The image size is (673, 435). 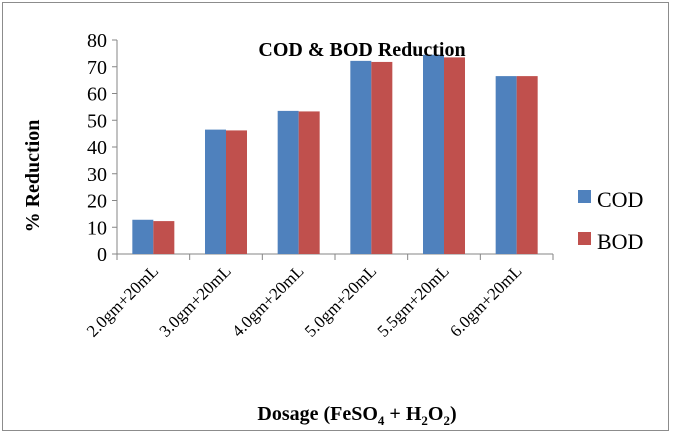 What do you see at coordinates (195, 300) in the screenshot?
I see `x-tick-label: 3.0gm+20mL` at bounding box center [195, 300].